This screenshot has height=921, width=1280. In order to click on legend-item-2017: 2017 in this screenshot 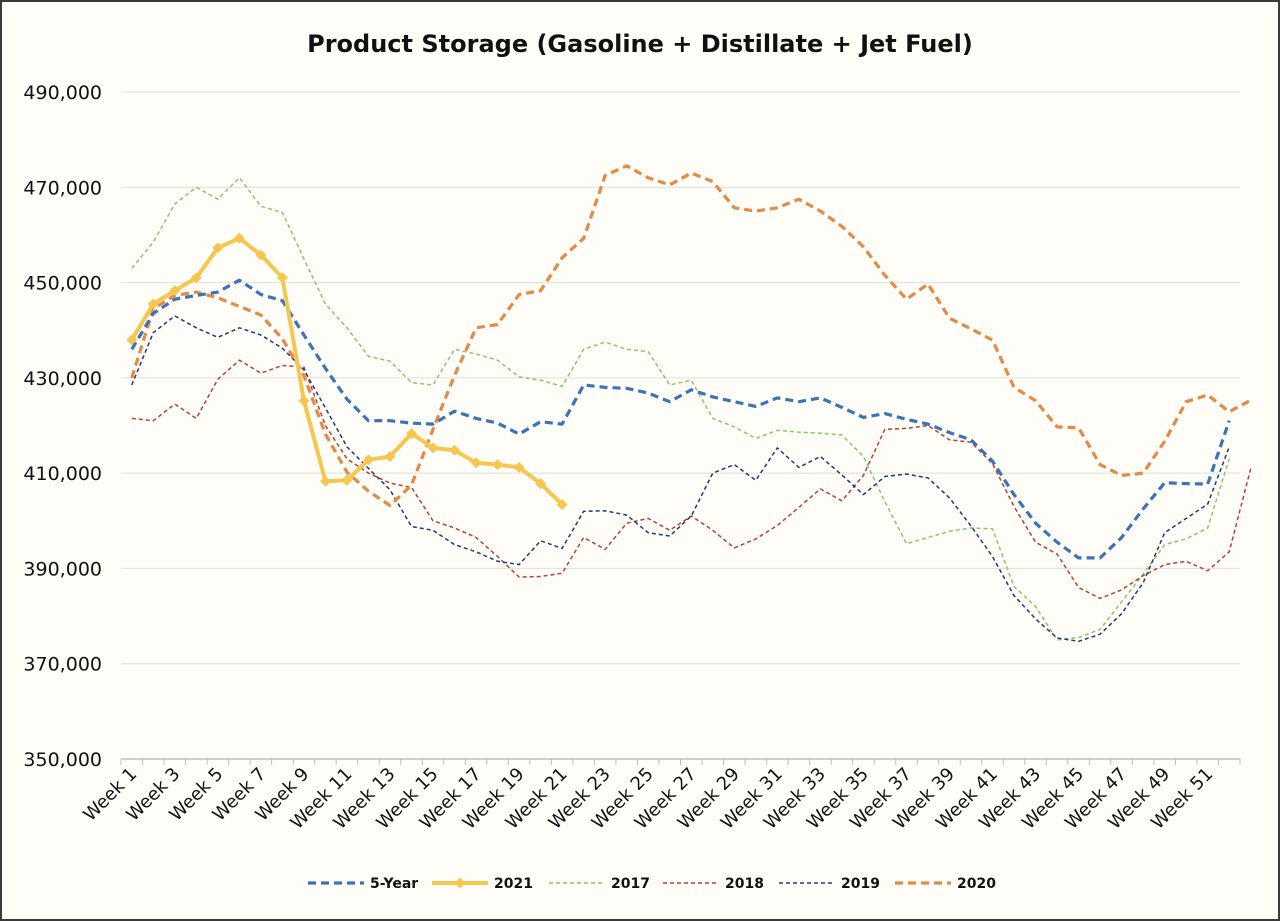, I will do `click(599, 884)`.